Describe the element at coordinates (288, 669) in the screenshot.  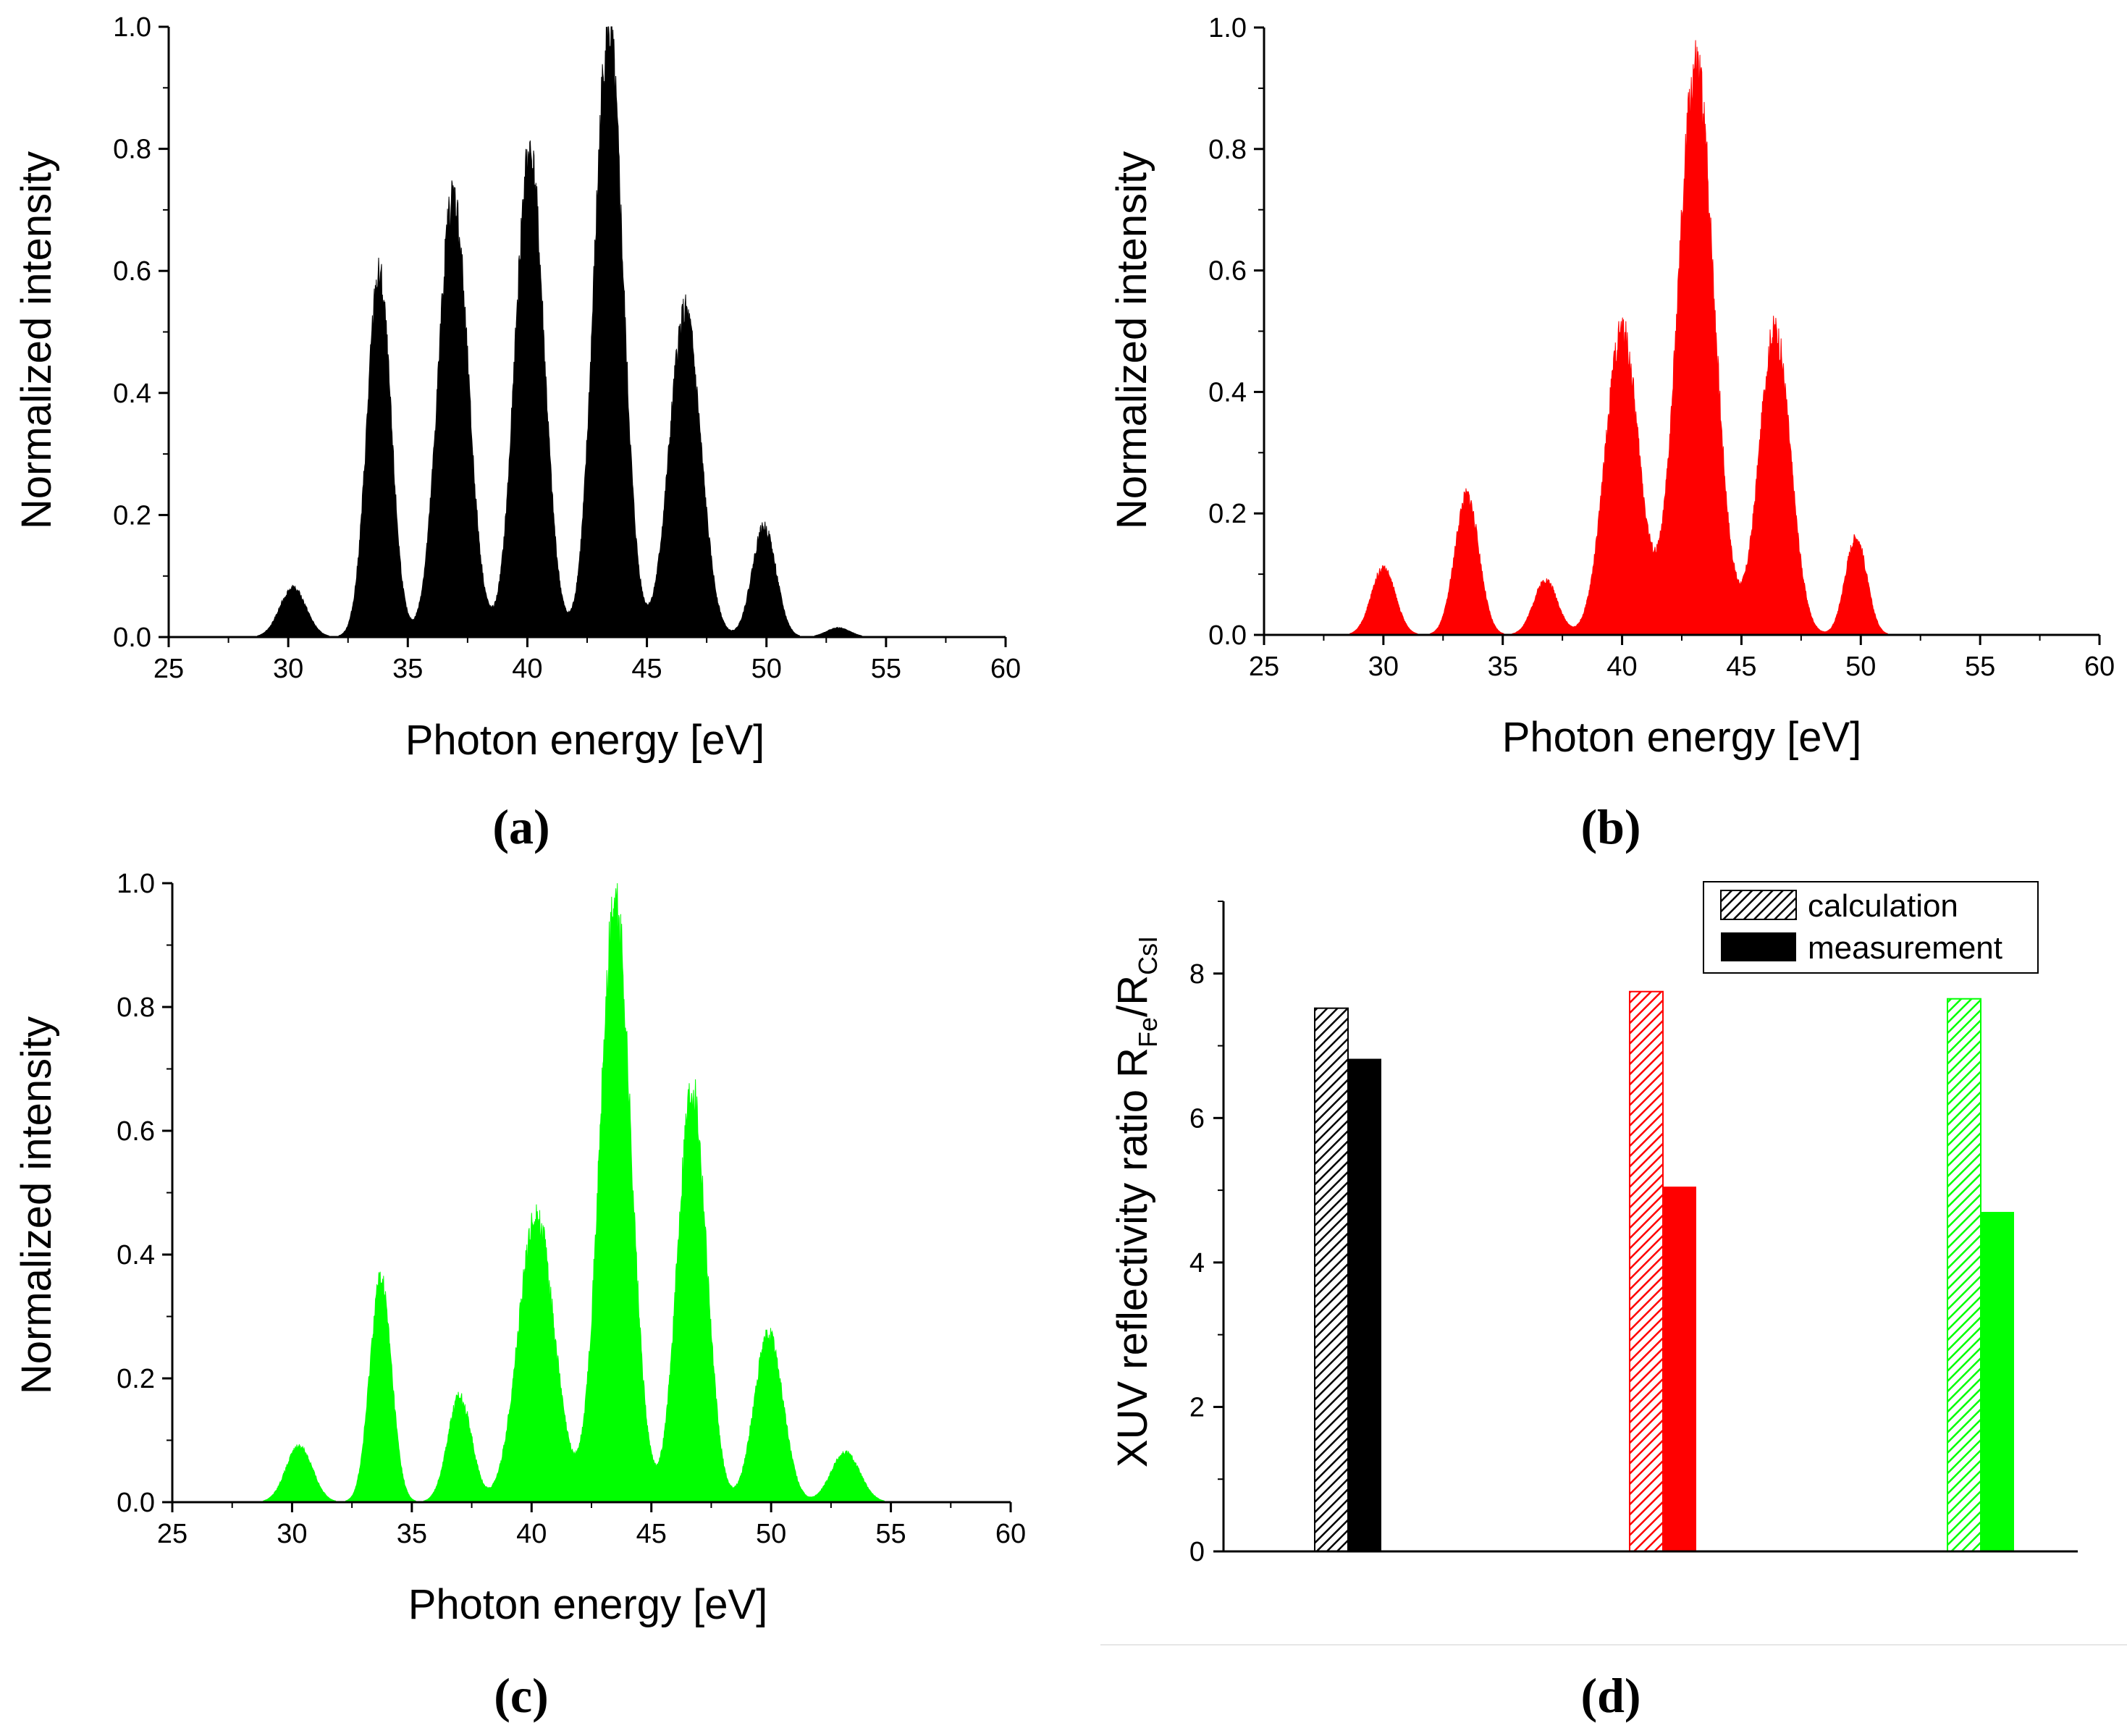
I see `x-tick-label-a: 30` at that location.